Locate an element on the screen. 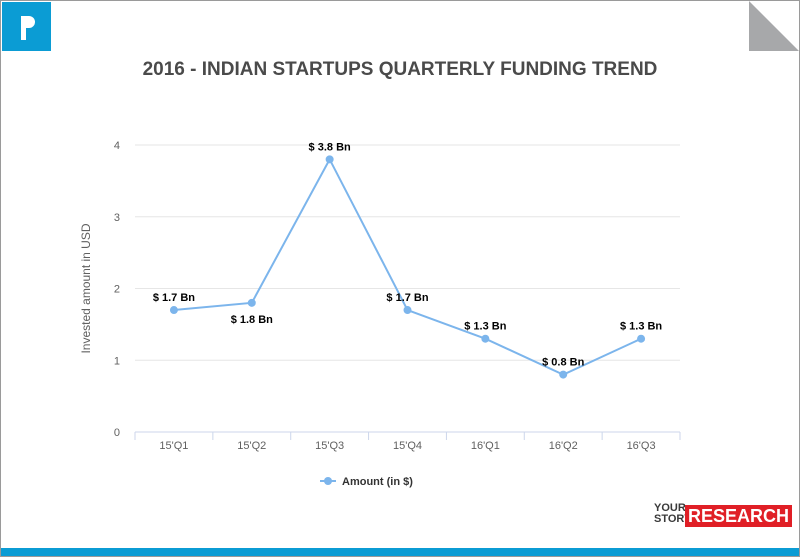  y-tick-label: 3 is located at coordinates (117, 218).